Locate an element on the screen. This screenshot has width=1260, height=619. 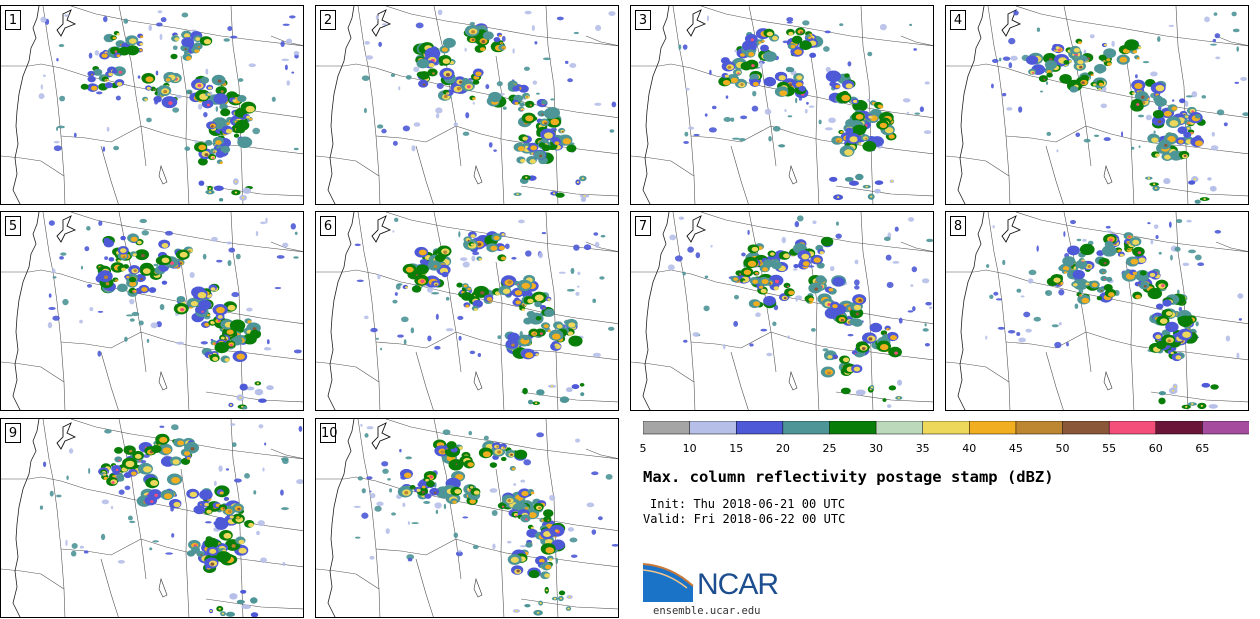
colorbar-tick-label: 5 is located at coordinates (643, 448).